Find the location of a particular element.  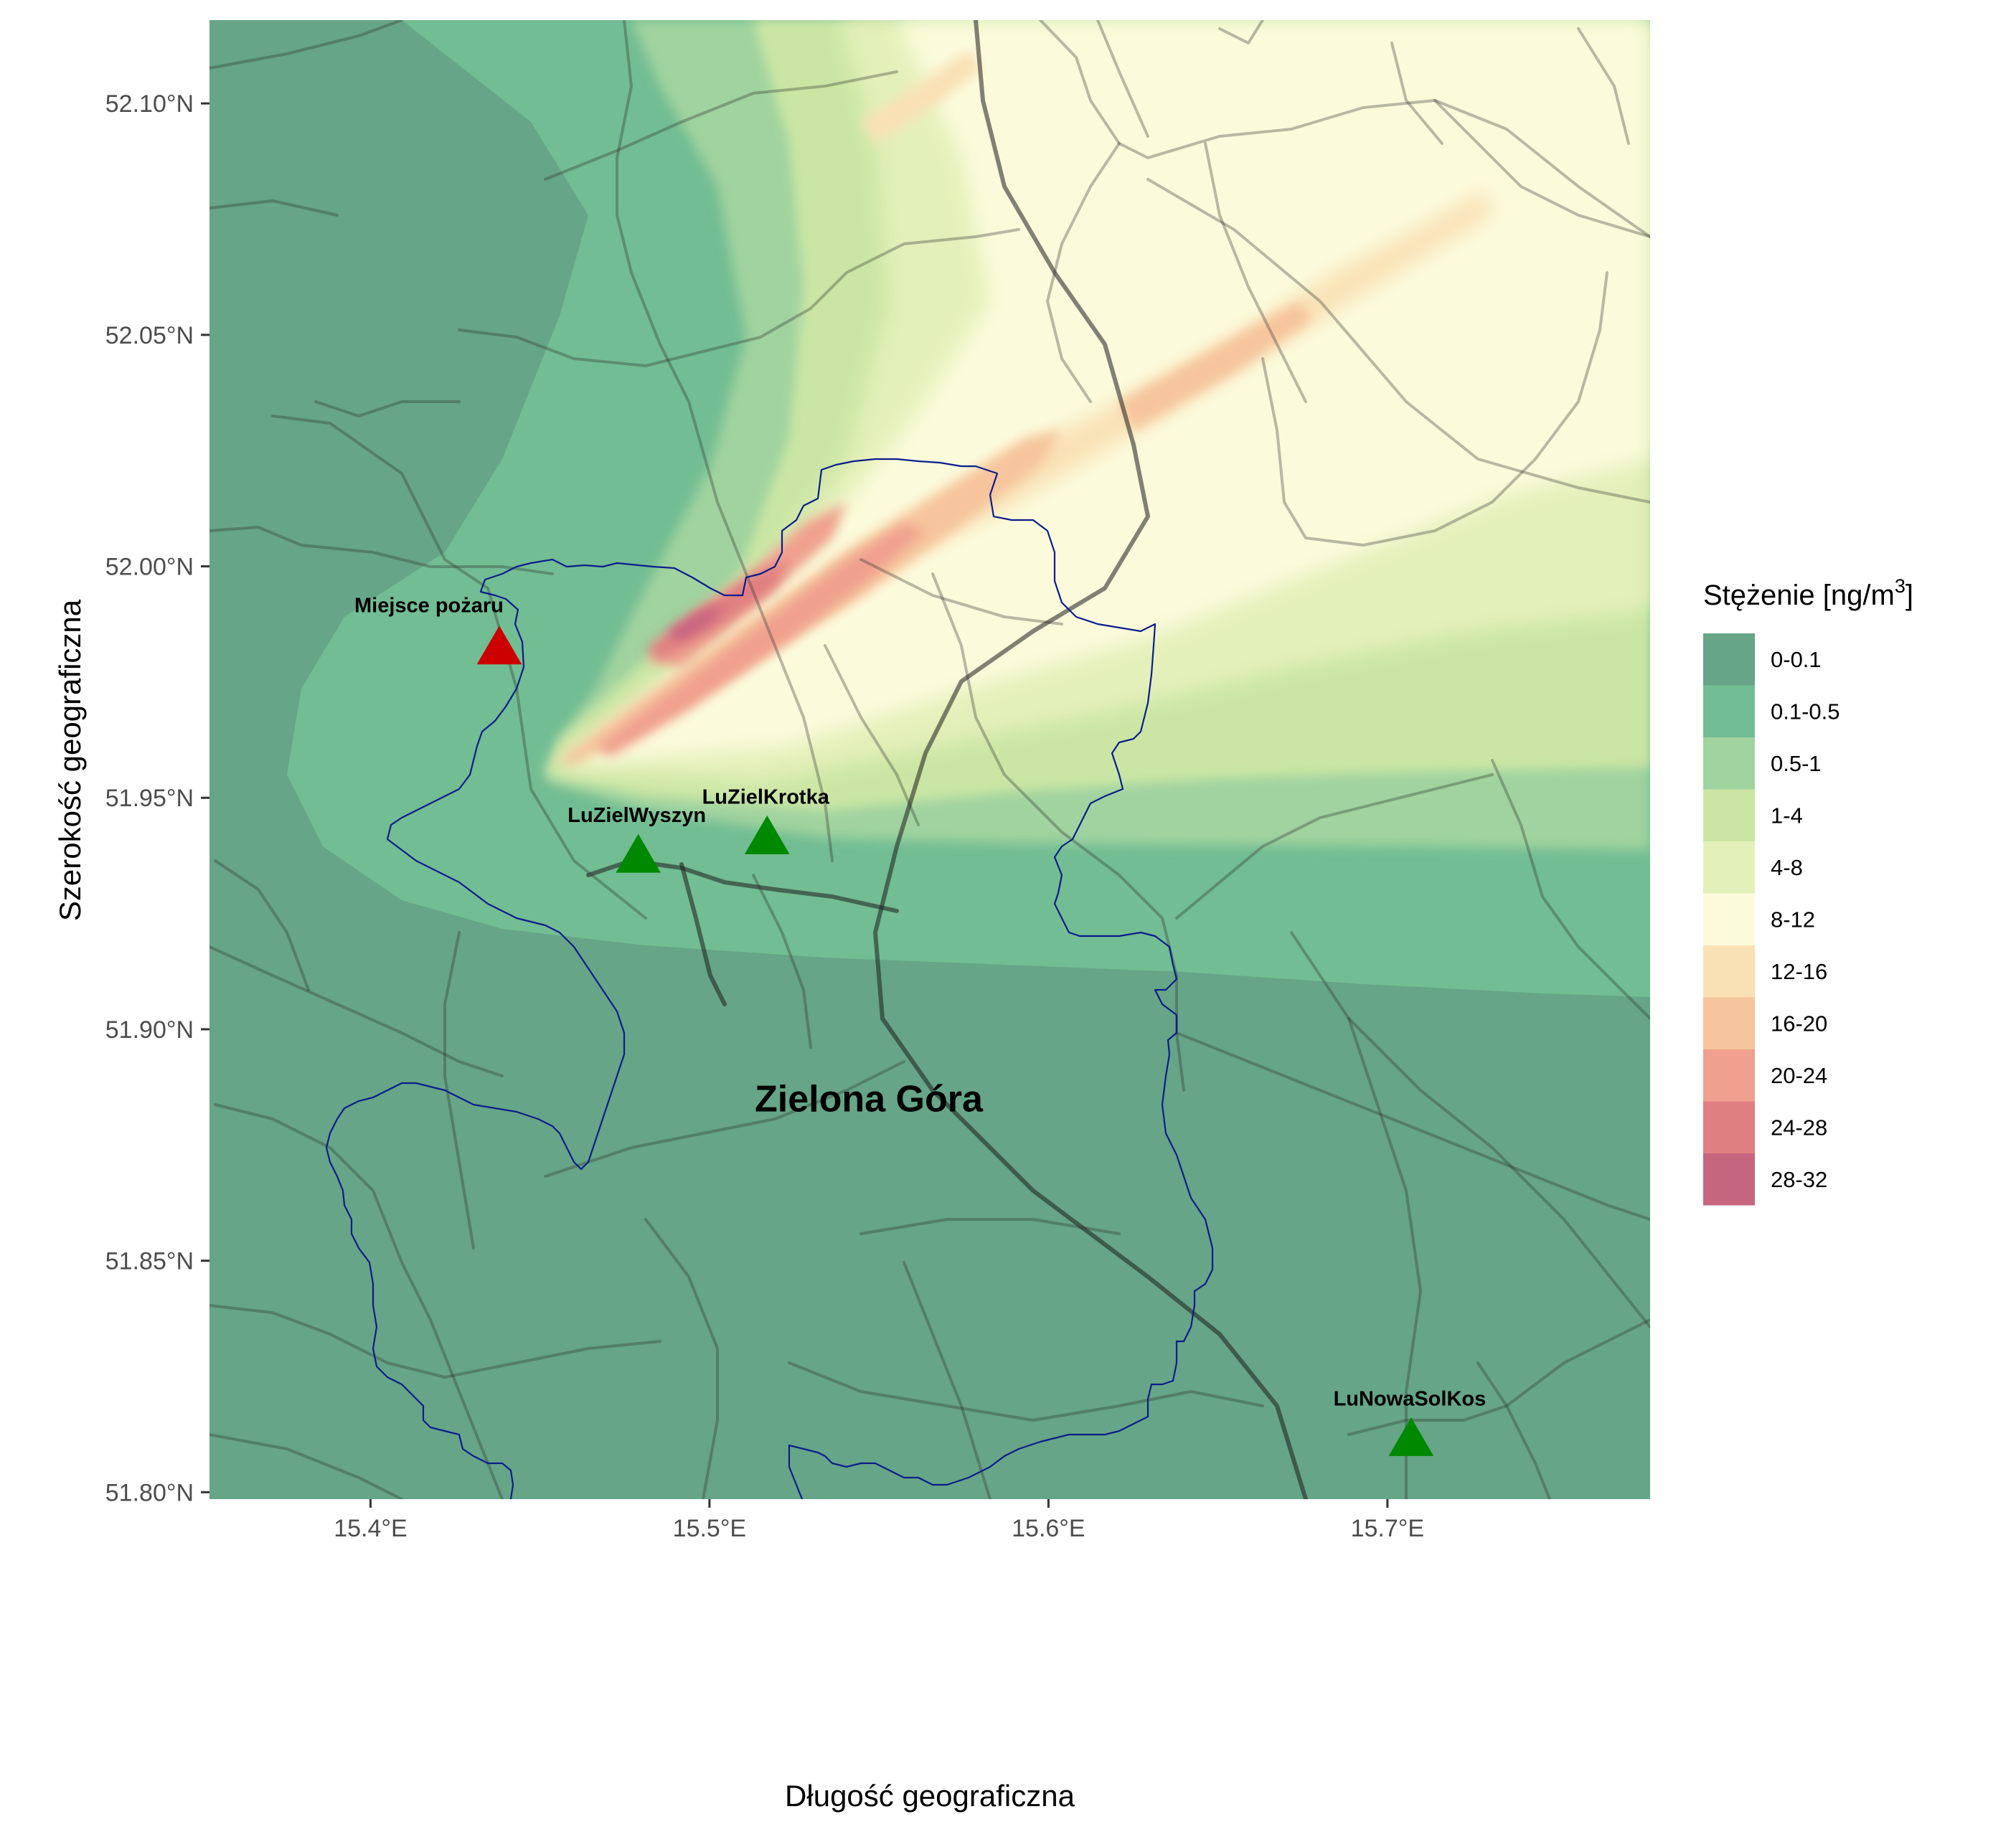

fire-site-label: Miejsce pożaru is located at coordinates (429, 606).